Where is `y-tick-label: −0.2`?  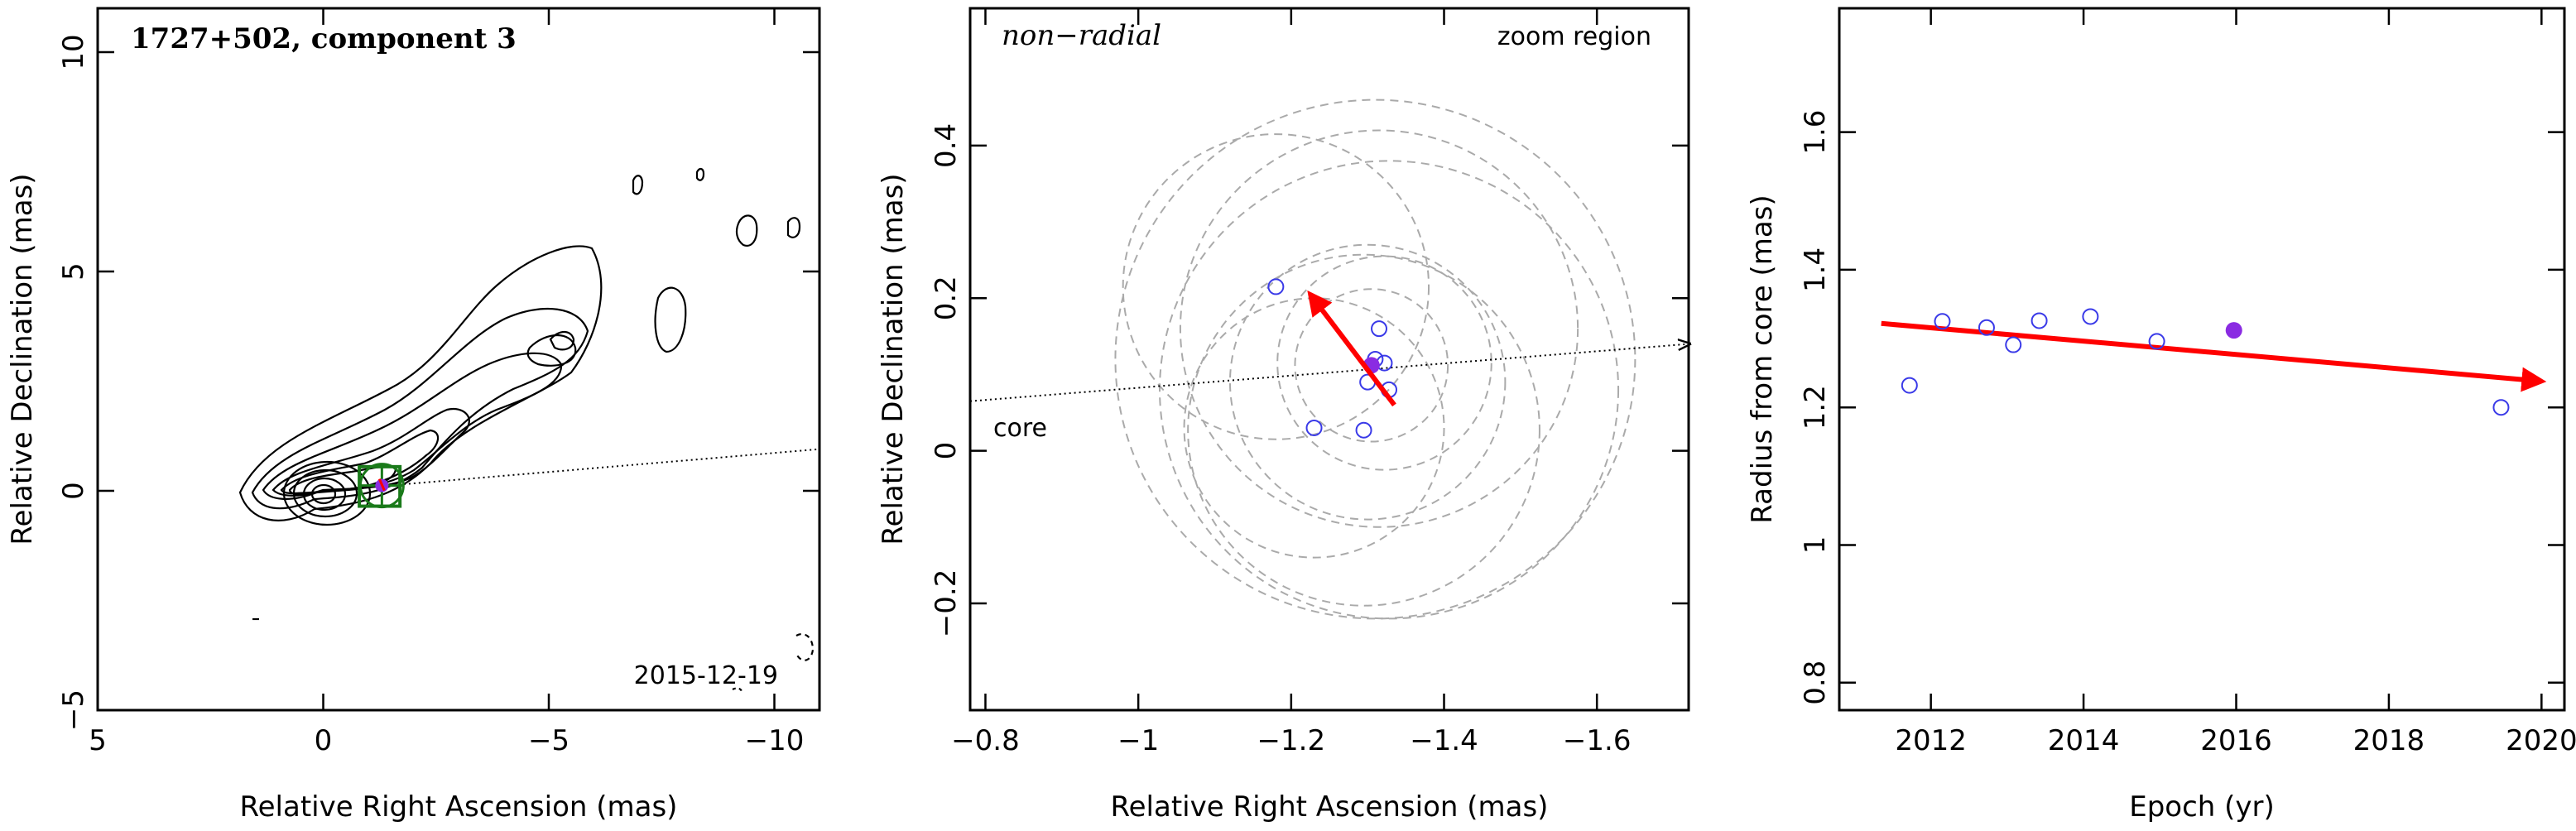
y-tick-label: −0.2 is located at coordinates (946, 603).